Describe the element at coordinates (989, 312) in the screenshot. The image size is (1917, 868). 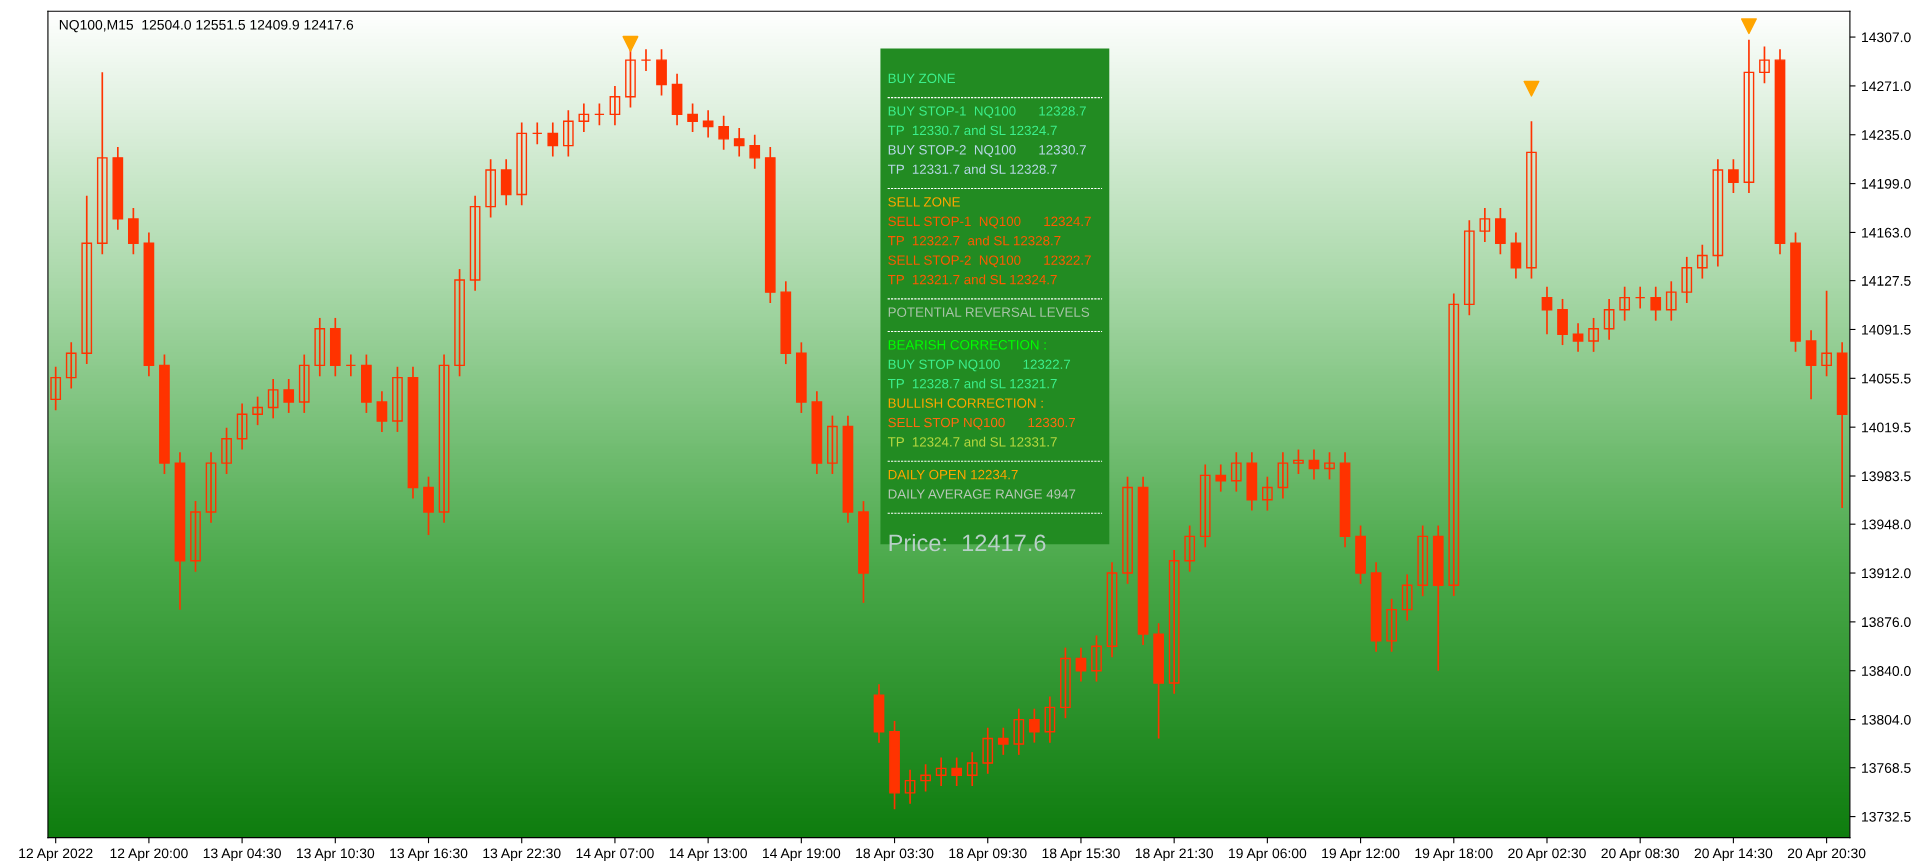
I see `annotation: POTENTIAL REVERSAL LEVELS` at that location.